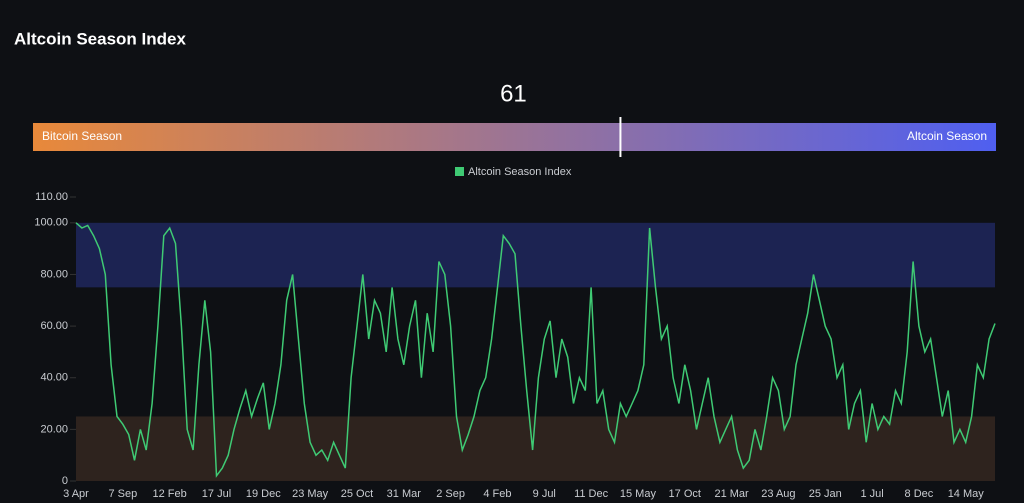 This screenshot has width=1024, height=503. Describe the element at coordinates (825, 494) in the screenshot. I see `x-tick-label: 25 Jan` at that location.